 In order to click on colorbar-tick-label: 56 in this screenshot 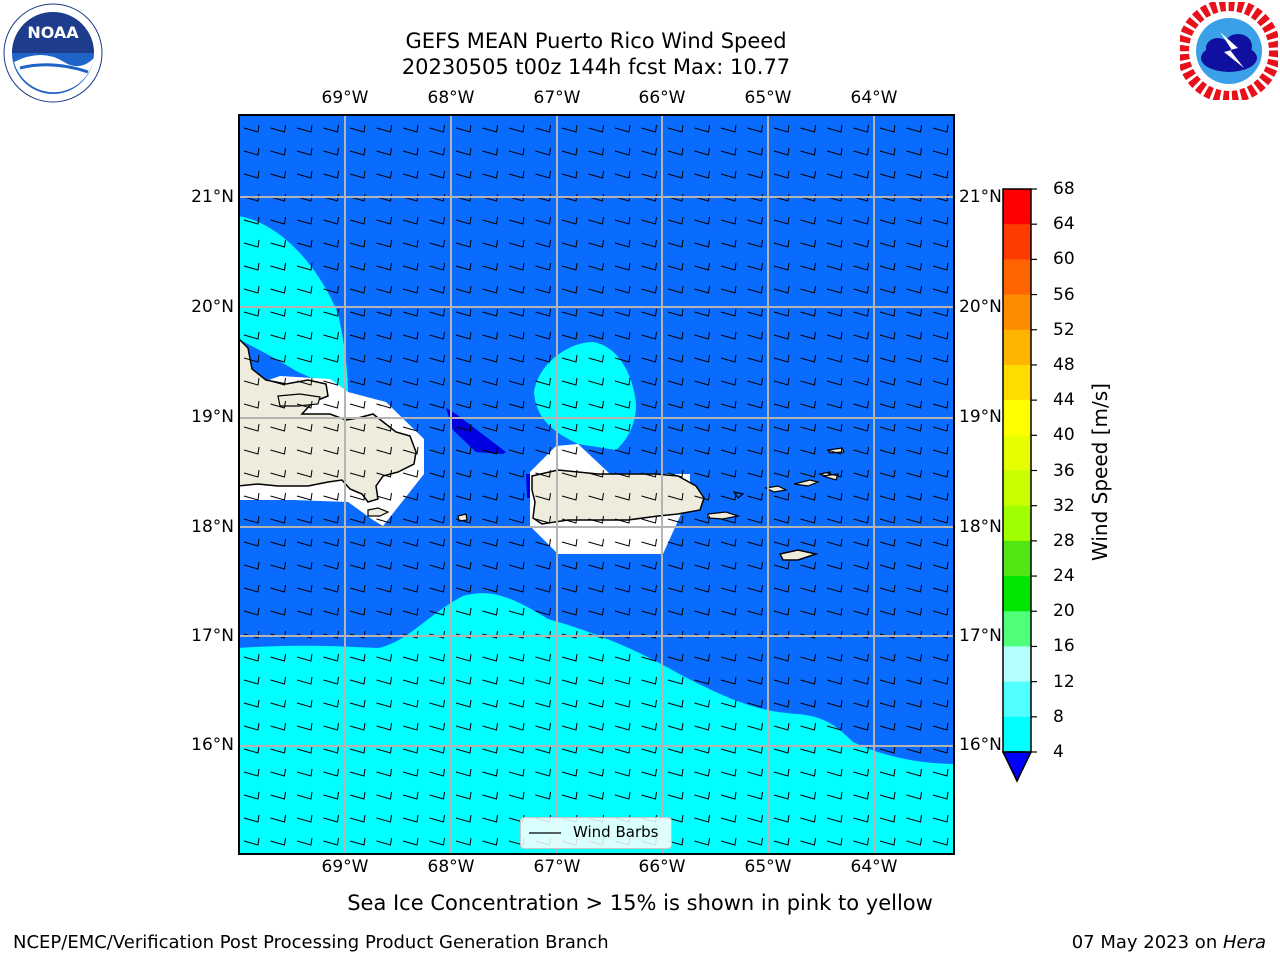, I will do `click(1064, 294)`.